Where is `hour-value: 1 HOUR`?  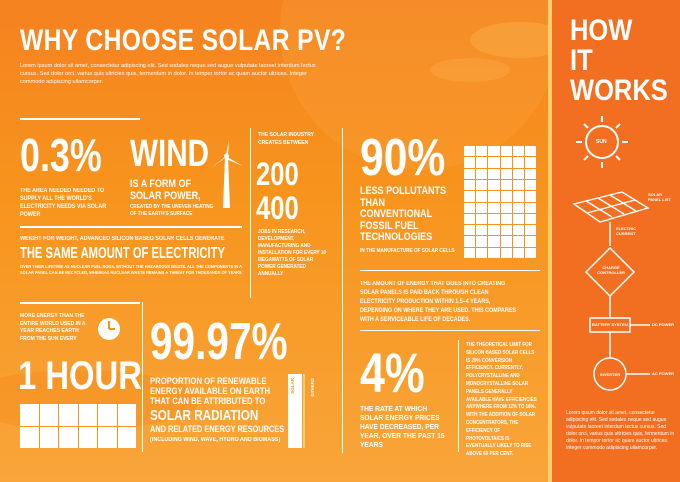 hour-value: 1 HOUR is located at coordinates (80, 376).